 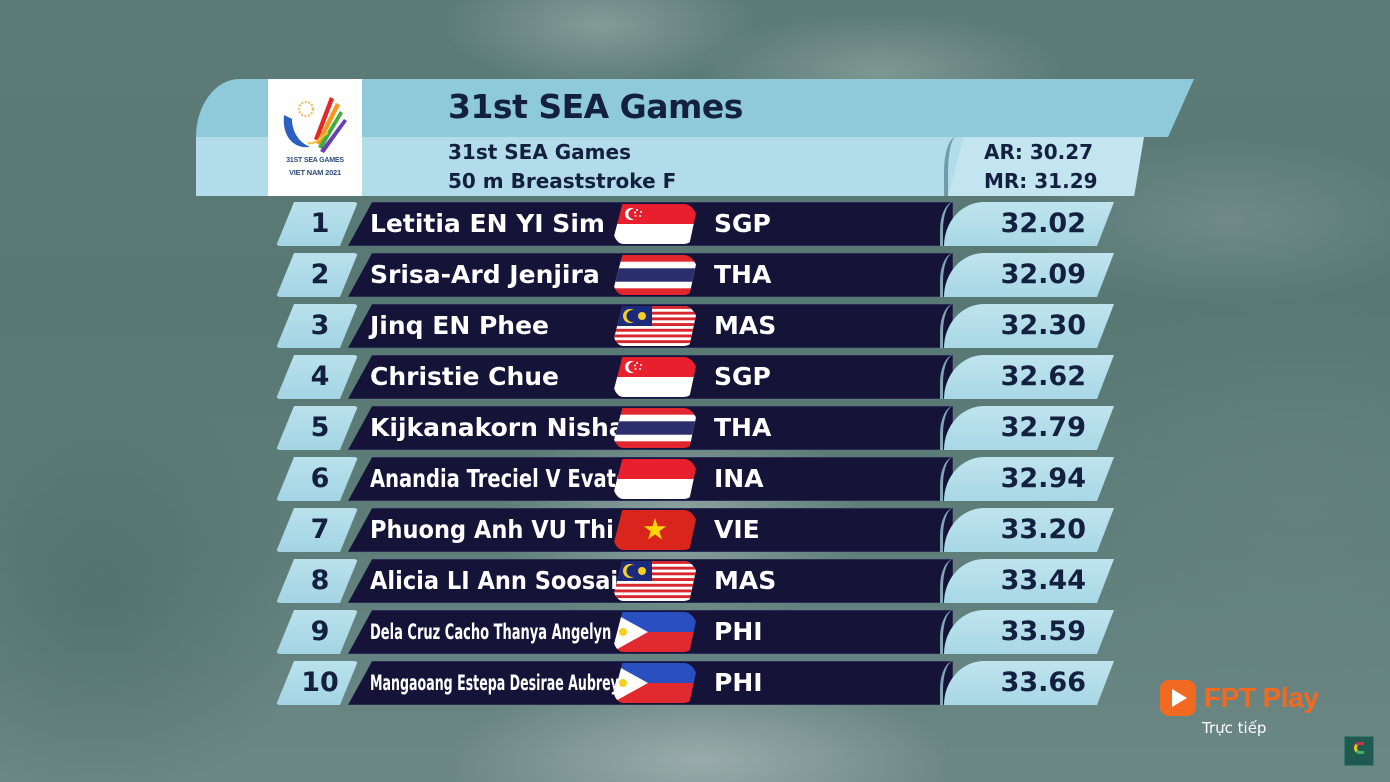 I want to click on logo-caption-host: VIET NAM 2021, so click(x=314, y=172).